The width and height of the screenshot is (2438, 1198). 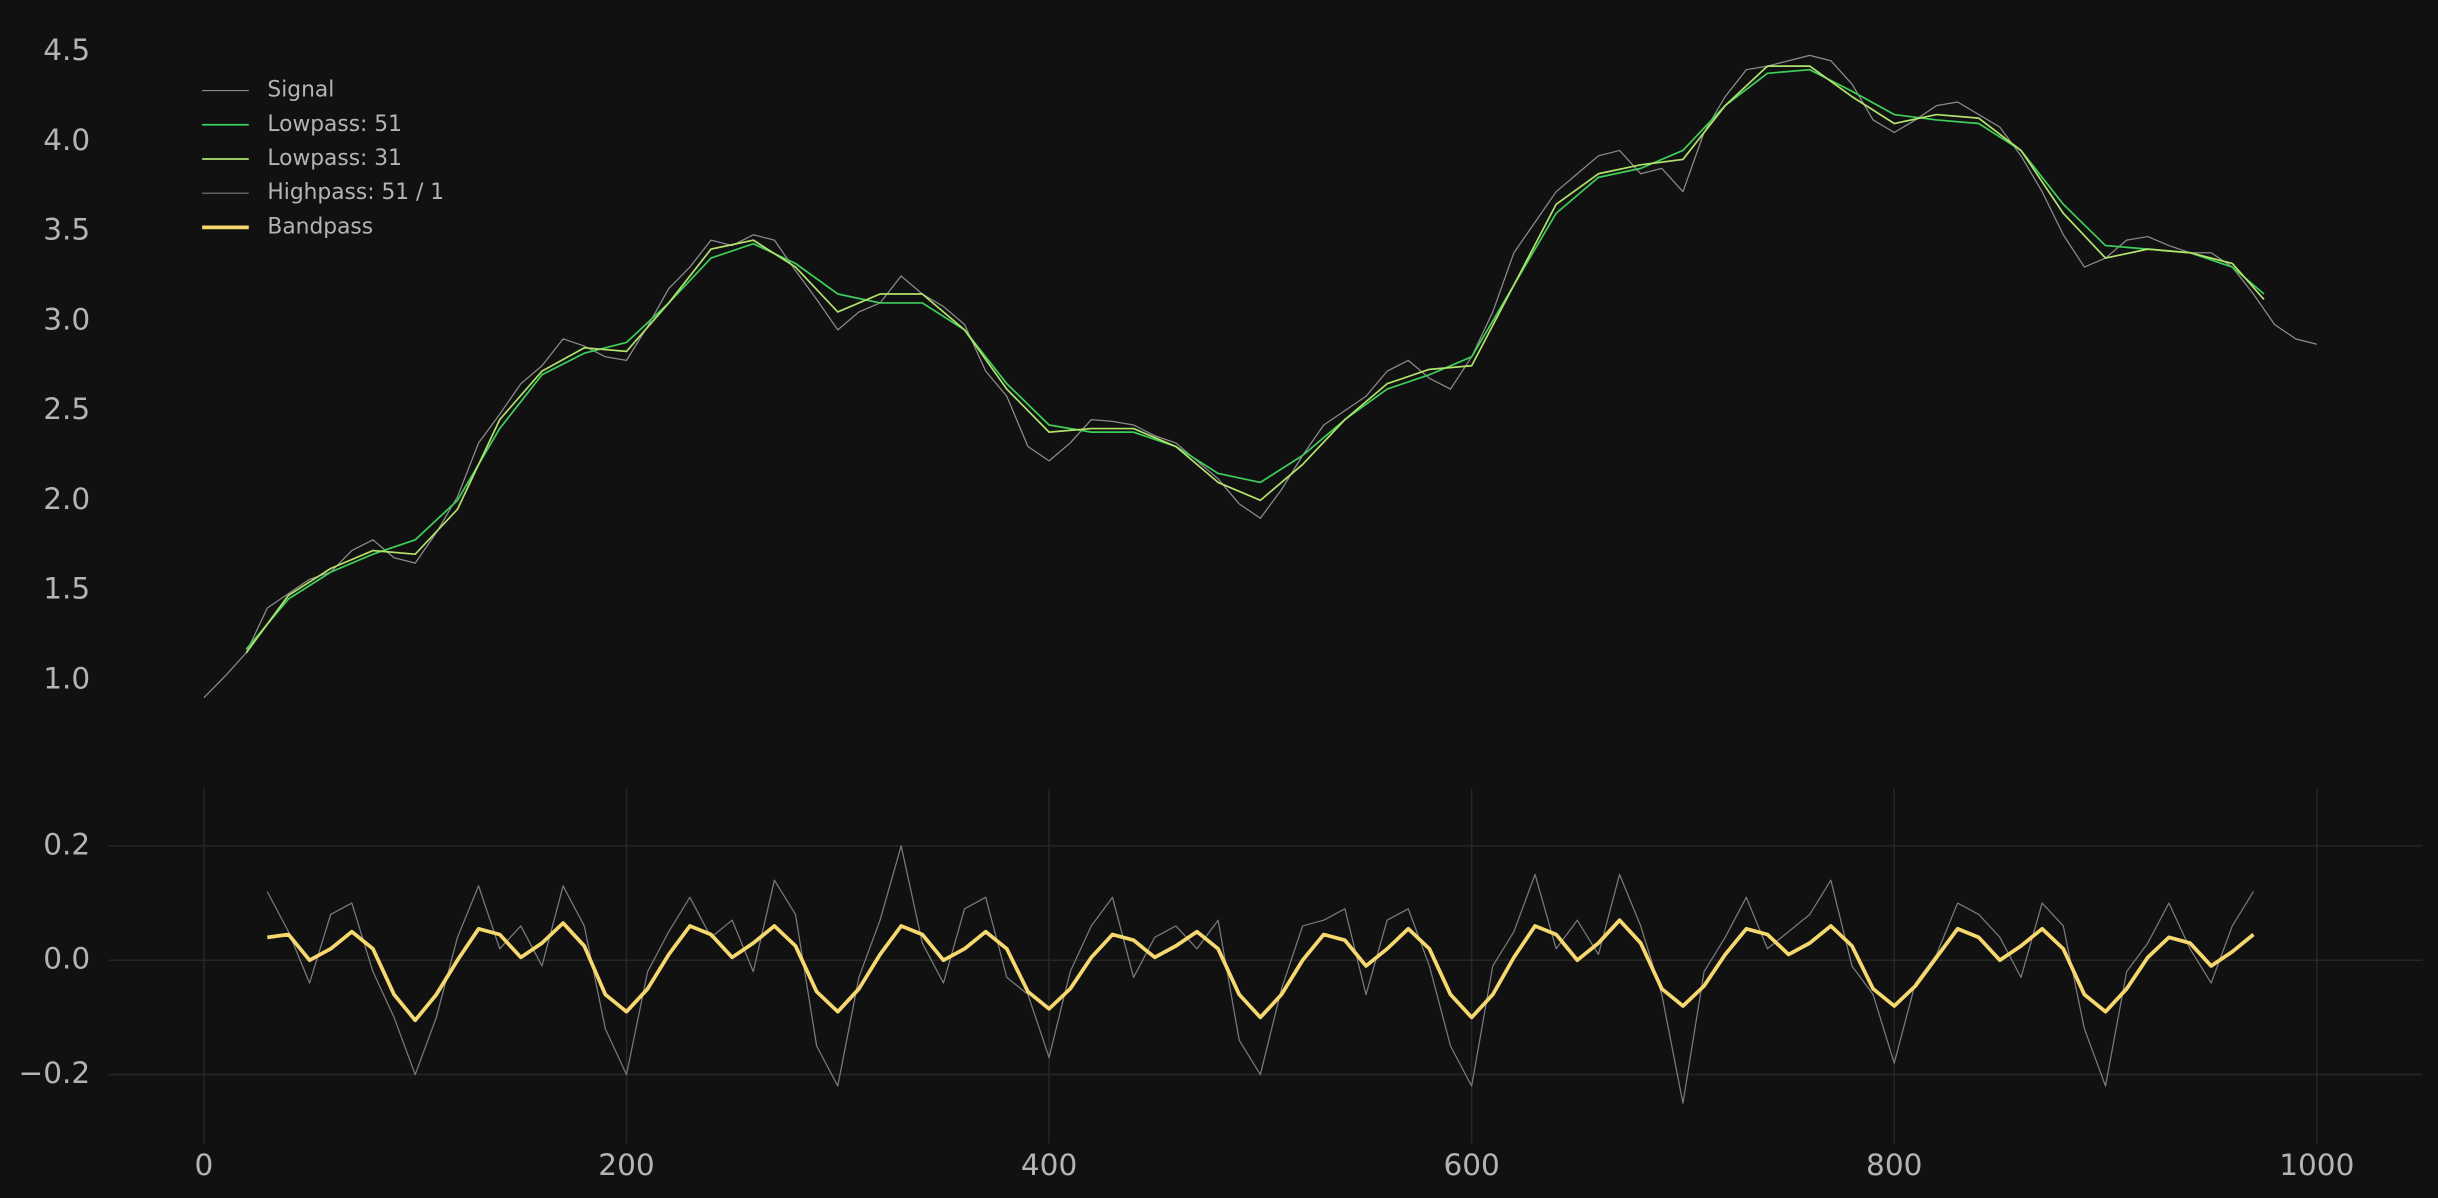 What do you see at coordinates (66, 499) in the screenshot?
I see `y-tick-label: 2.0` at bounding box center [66, 499].